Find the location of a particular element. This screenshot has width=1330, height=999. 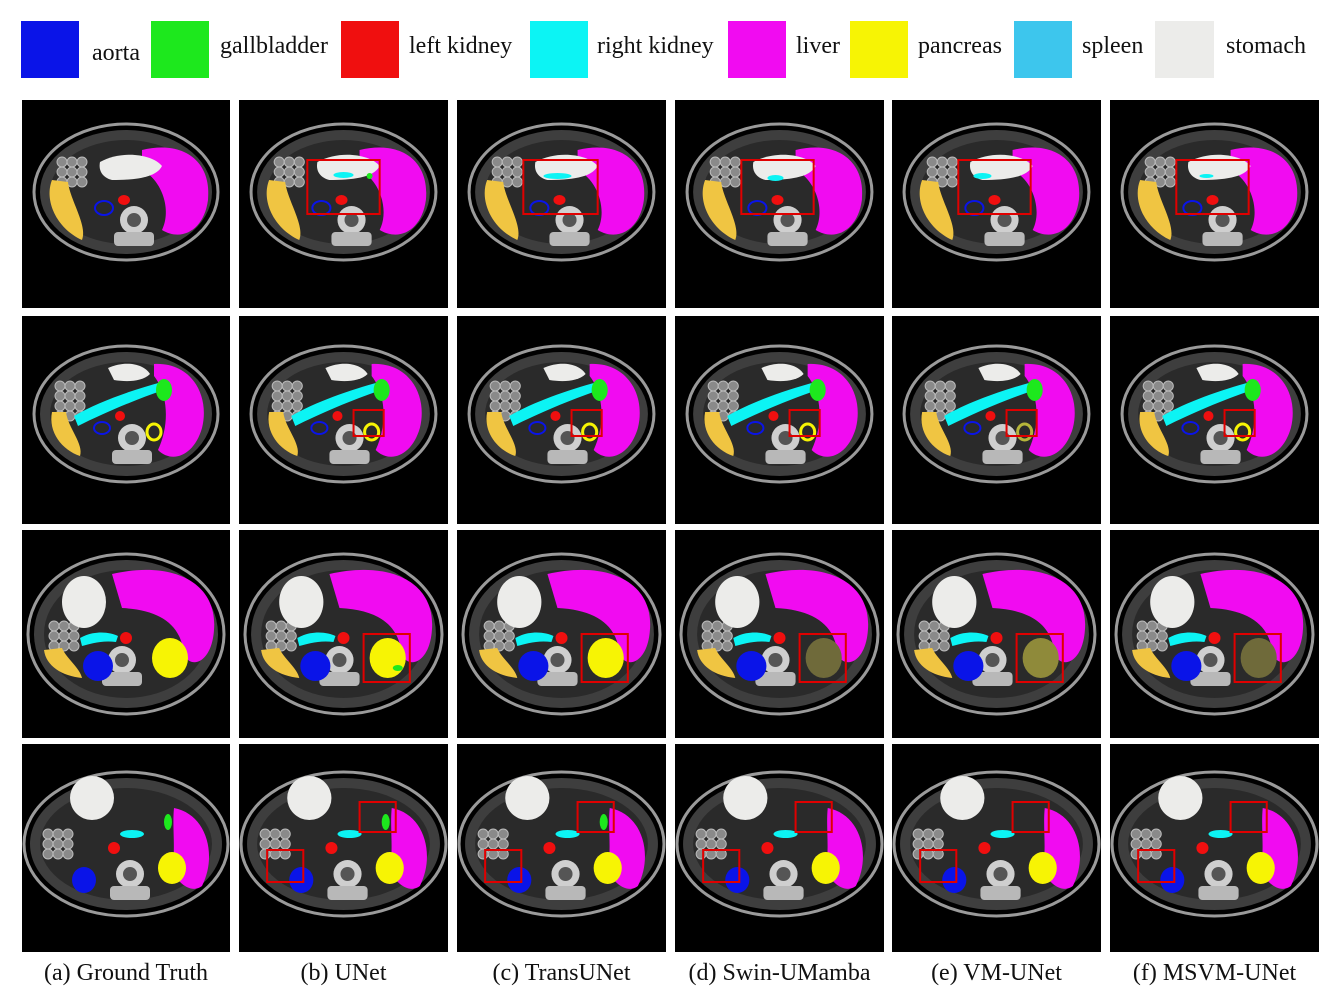

ct-slice-row3-ground-truth is located at coordinates (126, 634).